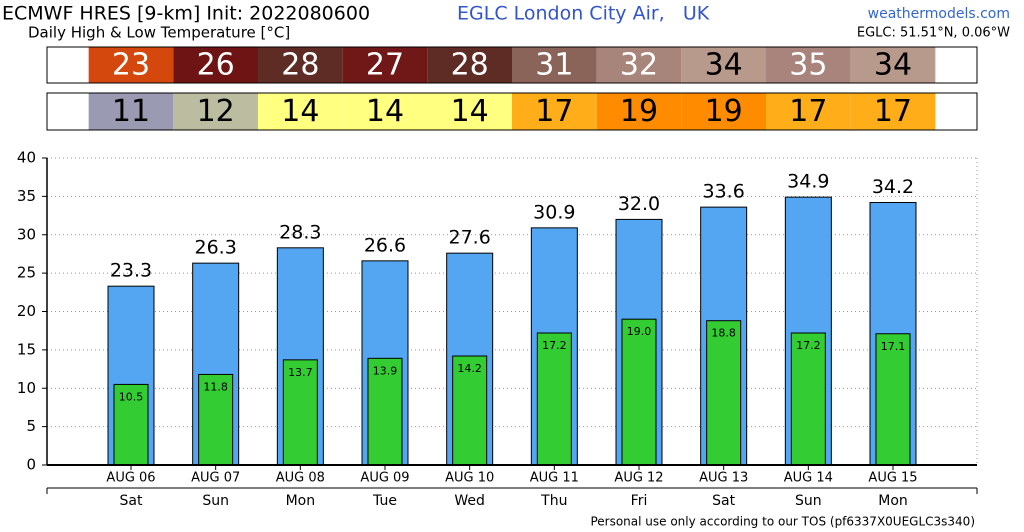 The width and height of the screenshot is (1024, 532). What do you see at coordinates (300, 478) in the screenshot?
I see `x-tick-label: AUG 08` at bounding box center [300, 478].